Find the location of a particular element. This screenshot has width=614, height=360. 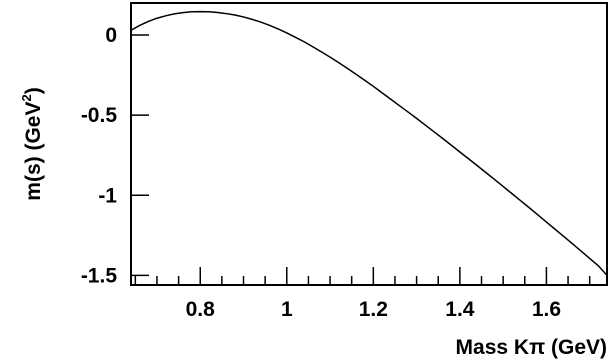

x-tick-label: 1.2 is located at coordinates (373, 309).